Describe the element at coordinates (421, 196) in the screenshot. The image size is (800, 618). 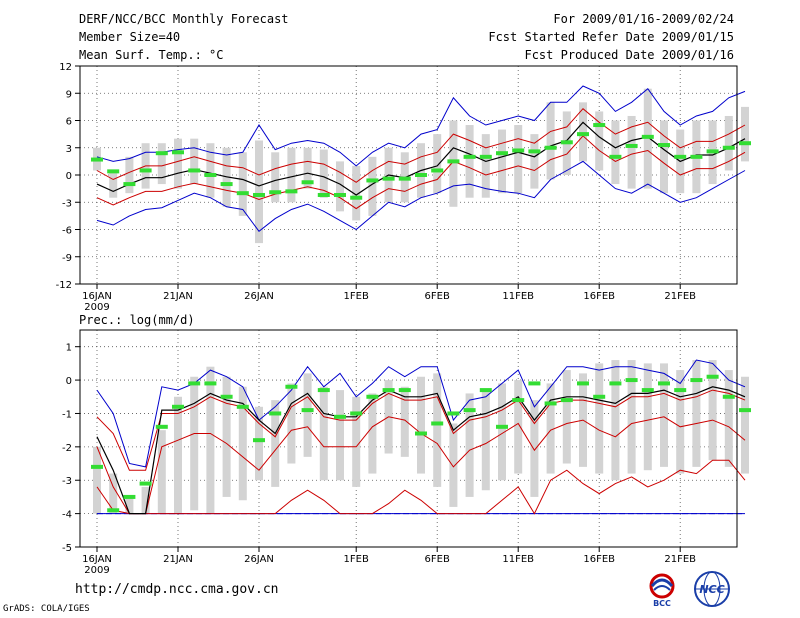
I see `temp-envelope-lower` at that location.